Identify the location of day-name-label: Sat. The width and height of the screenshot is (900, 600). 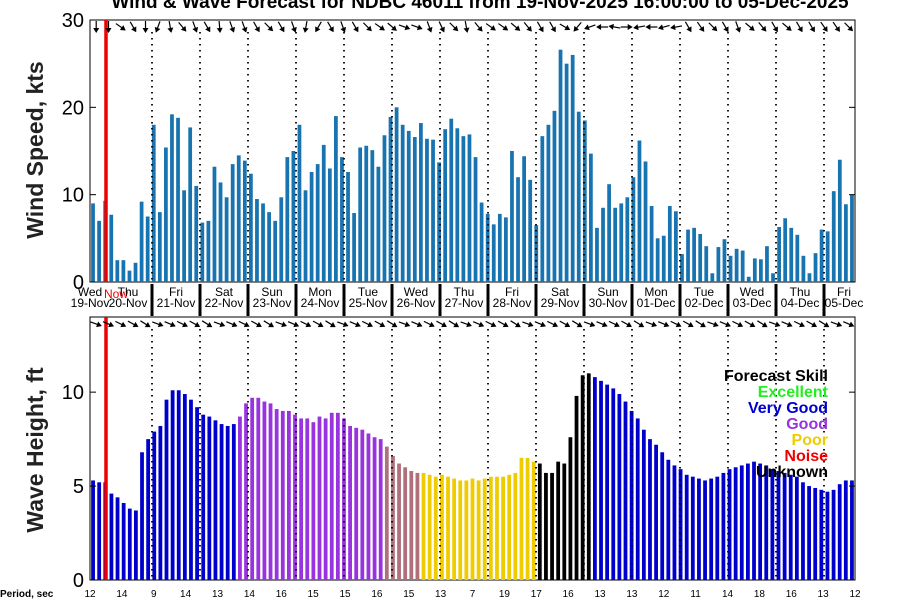
(224, 292).